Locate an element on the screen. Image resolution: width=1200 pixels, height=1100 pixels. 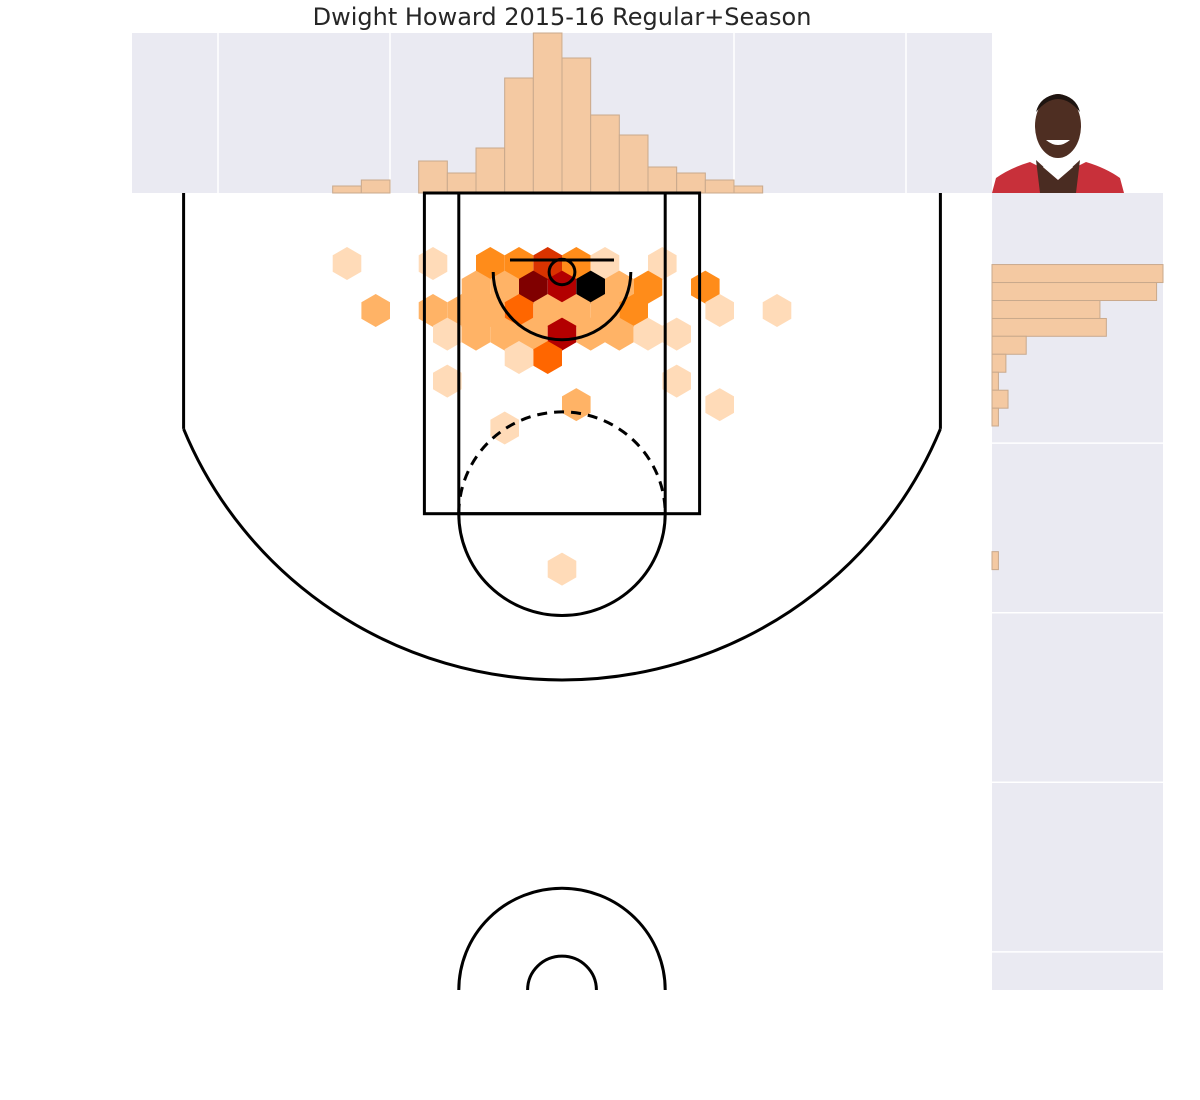
center-court-outer is located at coordinates (562, 938).